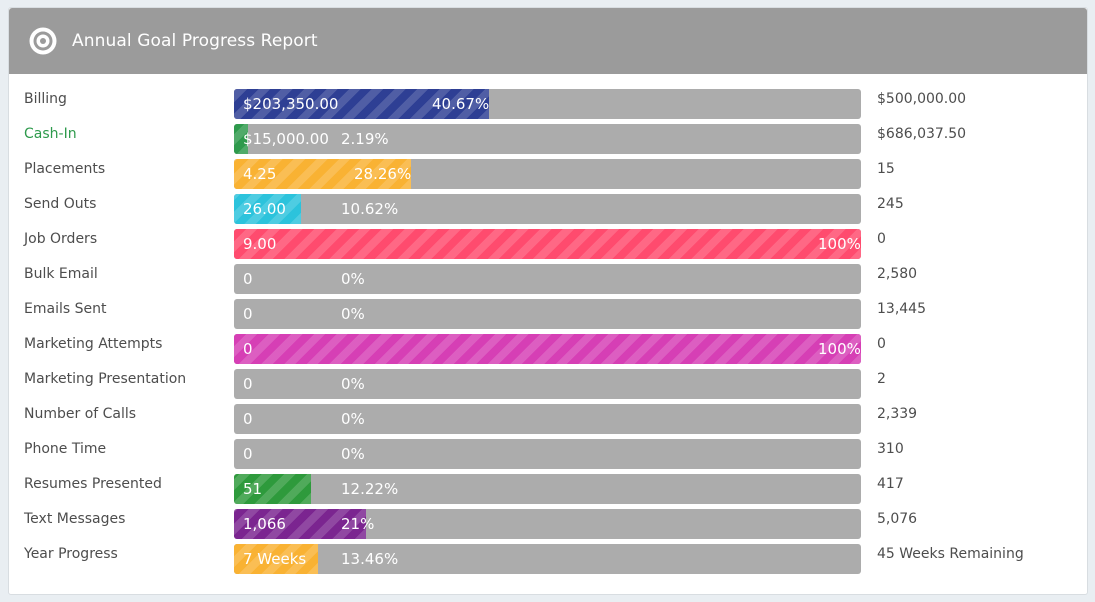 This screenshot has height=602, width=1095. What do you see at coordinates (370, 489) in the screenshot?
I see `progress-percent: 12.22%` at bounding box center [370, 489].